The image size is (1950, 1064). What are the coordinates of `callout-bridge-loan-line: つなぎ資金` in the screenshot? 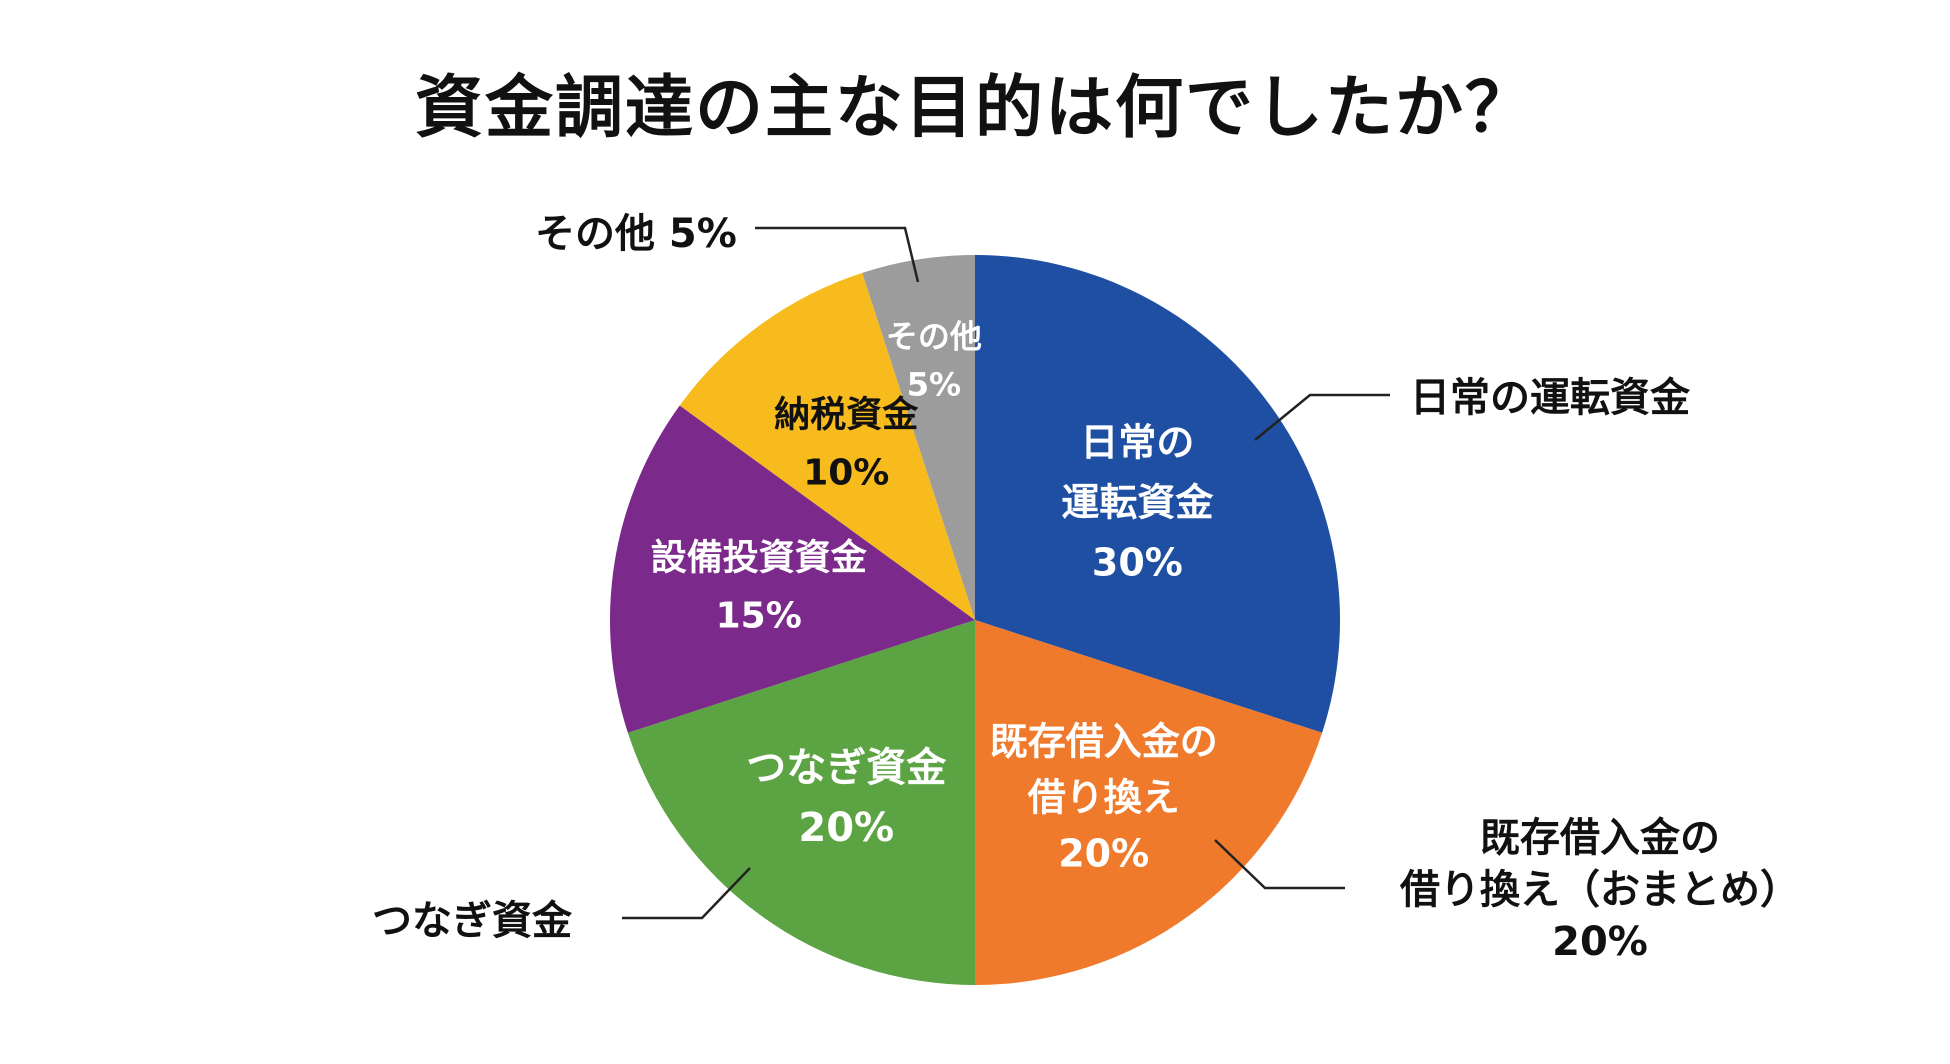 It's located at (472, 921).